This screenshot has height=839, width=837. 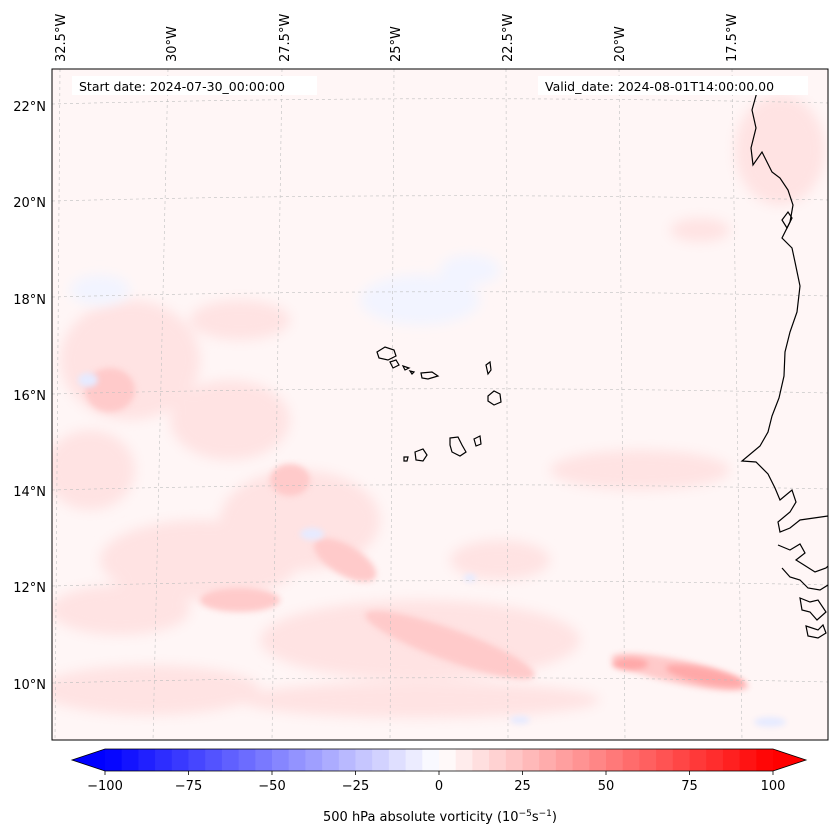 I want to click on colorbar-tick-label: −75, so click(x=188, y=786).